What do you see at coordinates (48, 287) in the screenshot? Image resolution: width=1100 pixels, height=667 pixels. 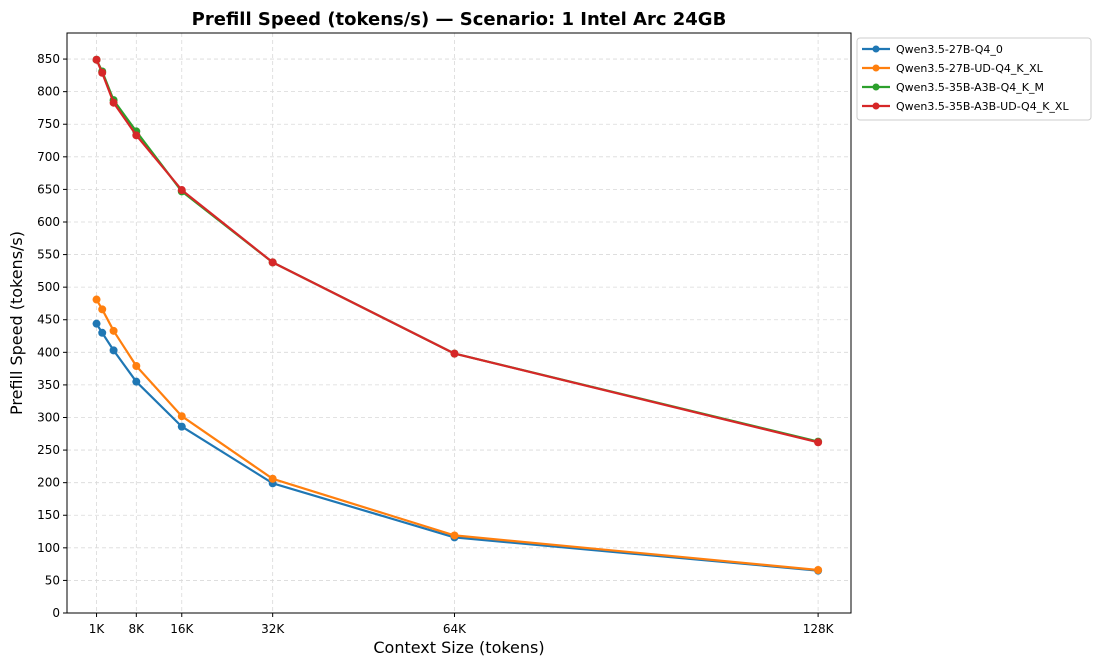 I see `y-tick-label: 500` at bounding box center [48, 287].